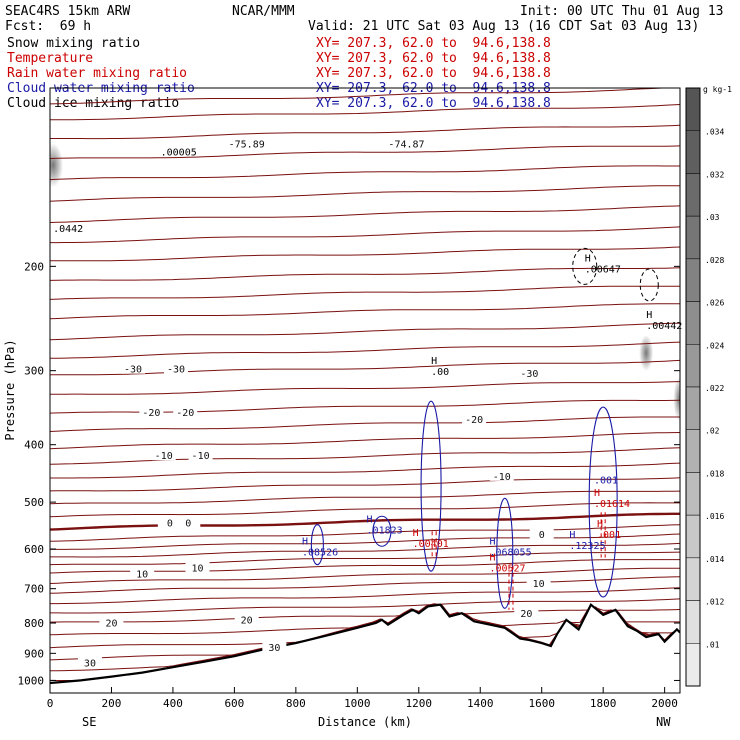 The image size is (740, 740). I want to click on extremum-value: .00401, so click(431, 544).